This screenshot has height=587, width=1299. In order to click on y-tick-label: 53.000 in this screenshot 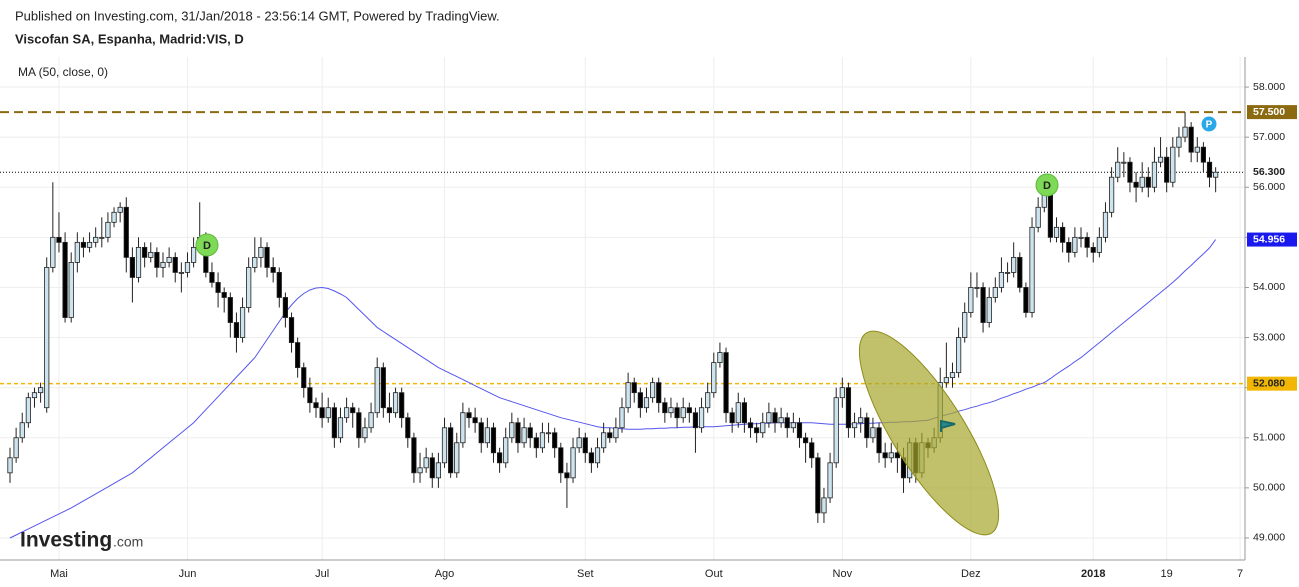, I will do `click(1269, 337)`.